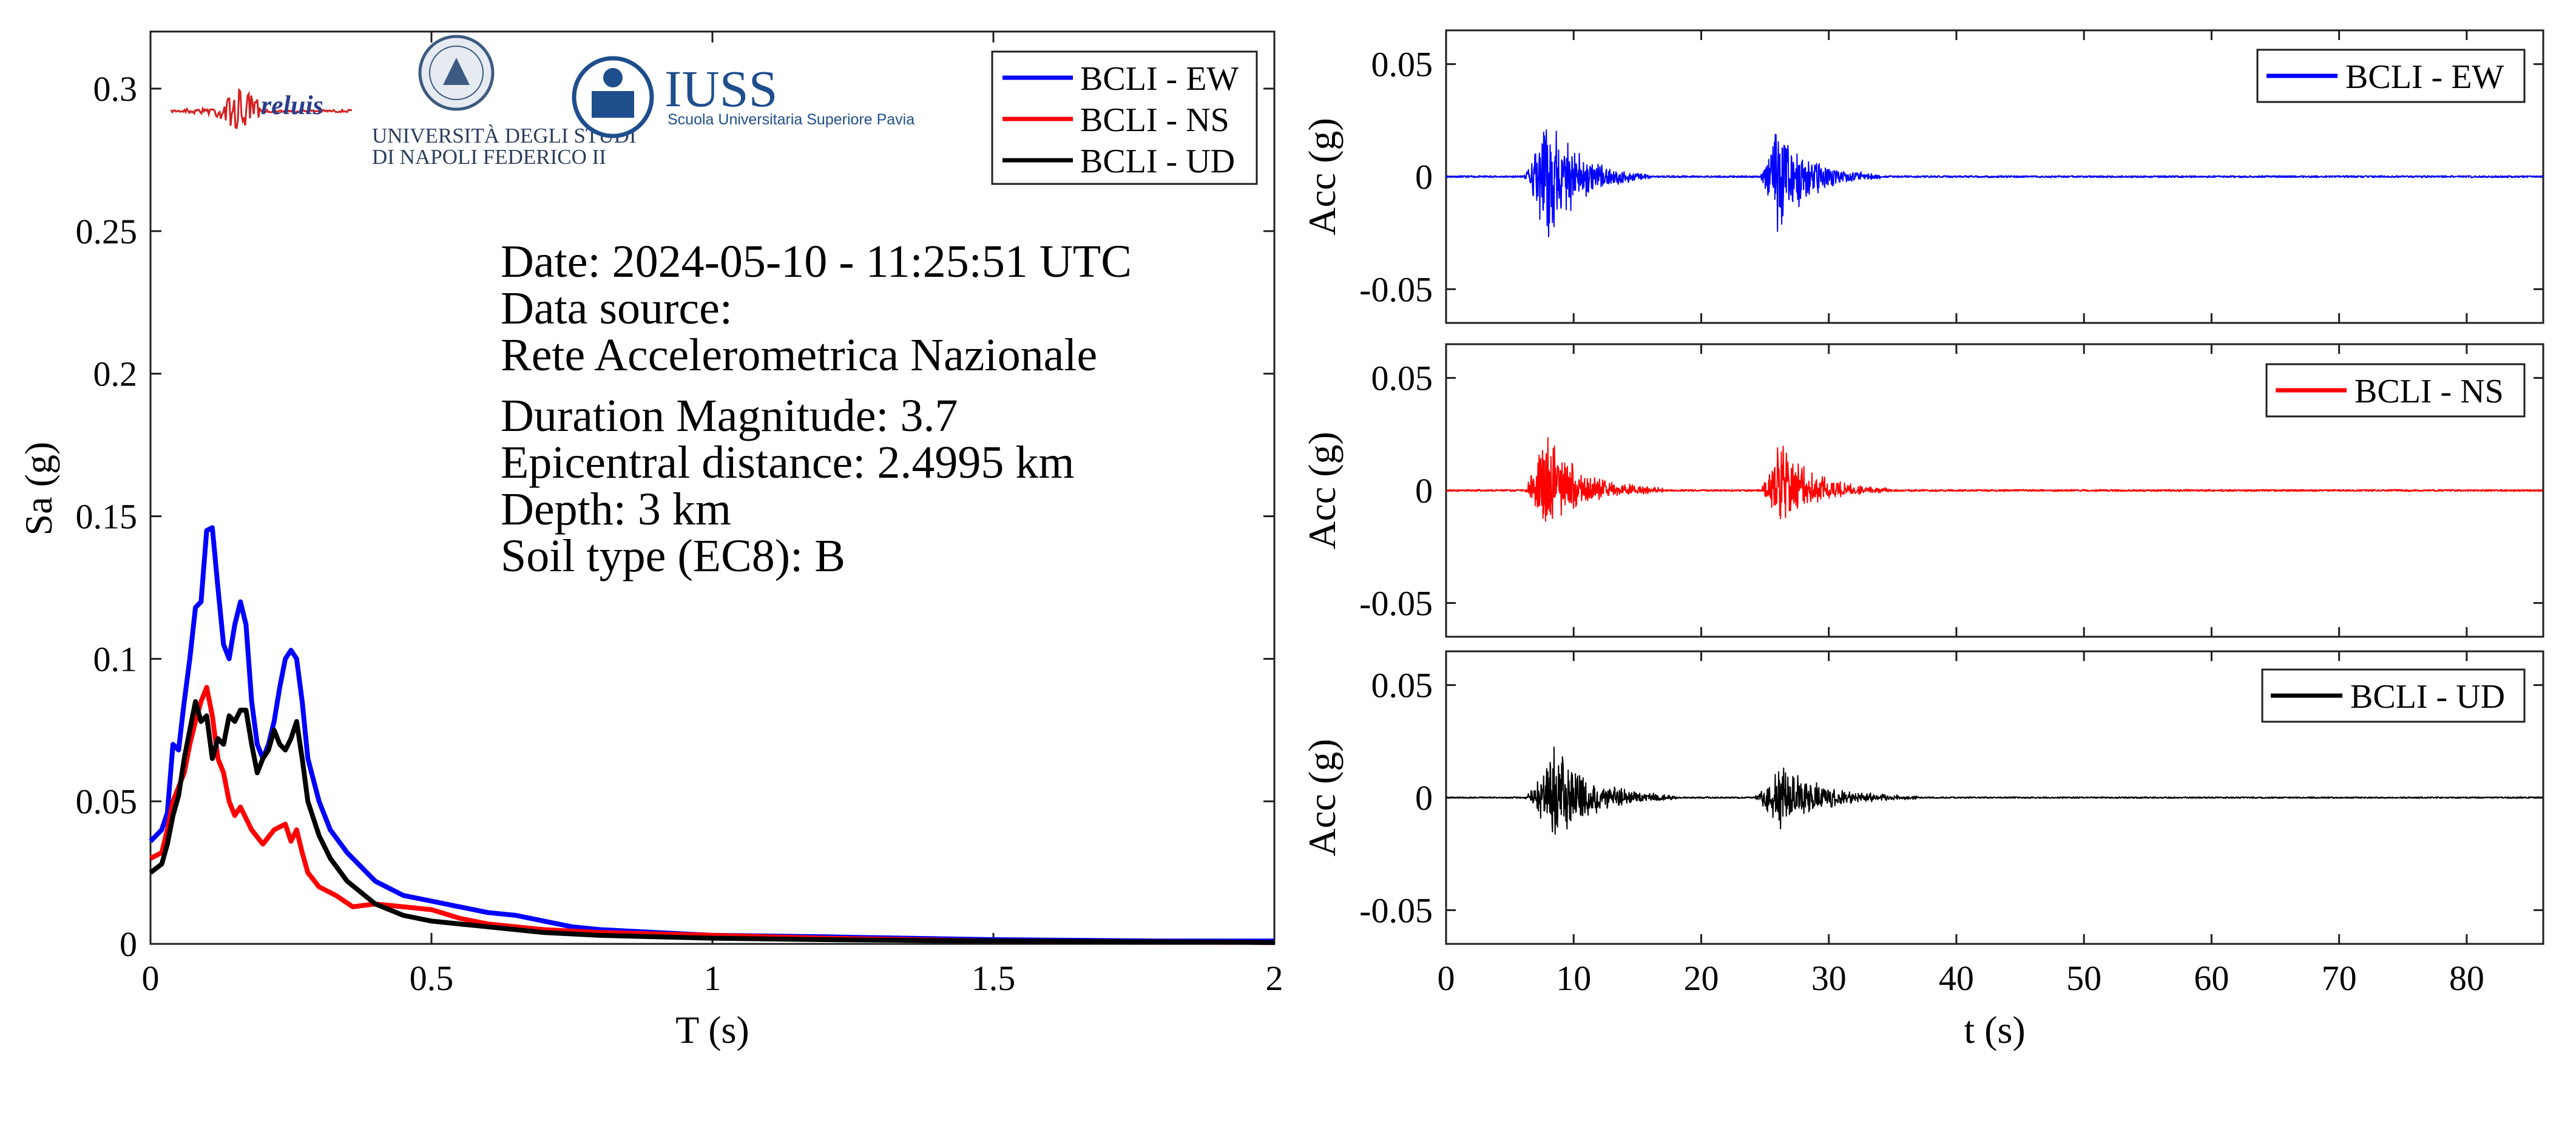 The width and height of the screenshot is (2576, 1126). Describe the element at coordinates (720, 88) in the screenshot. I see `iuss-wordmark: IUSS` at that location.